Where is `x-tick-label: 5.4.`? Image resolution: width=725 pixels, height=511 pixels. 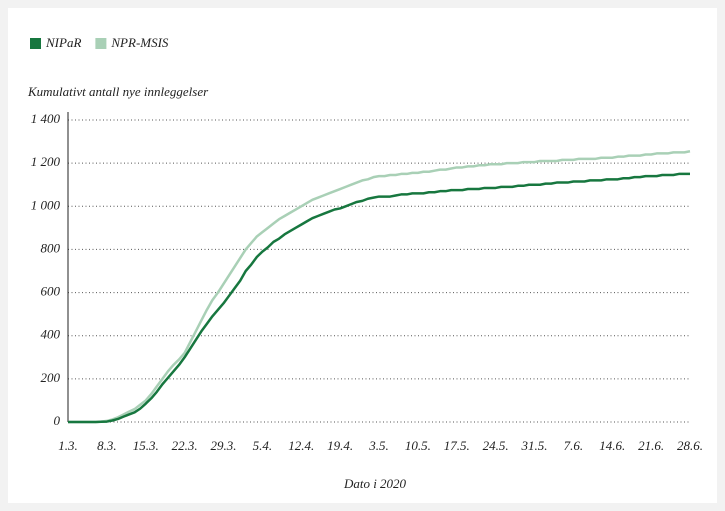
x-tick-label: 5.4. is located at coordinates (263, 445).